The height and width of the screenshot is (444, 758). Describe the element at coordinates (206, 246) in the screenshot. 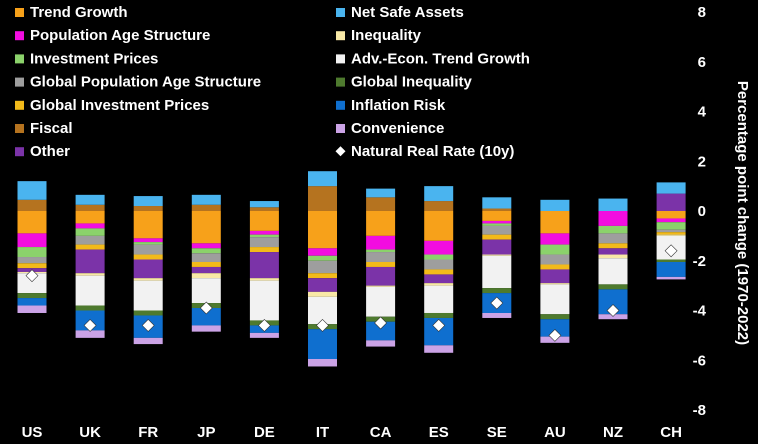

I see `bar-segment-jp-population-age-structure` at that location.